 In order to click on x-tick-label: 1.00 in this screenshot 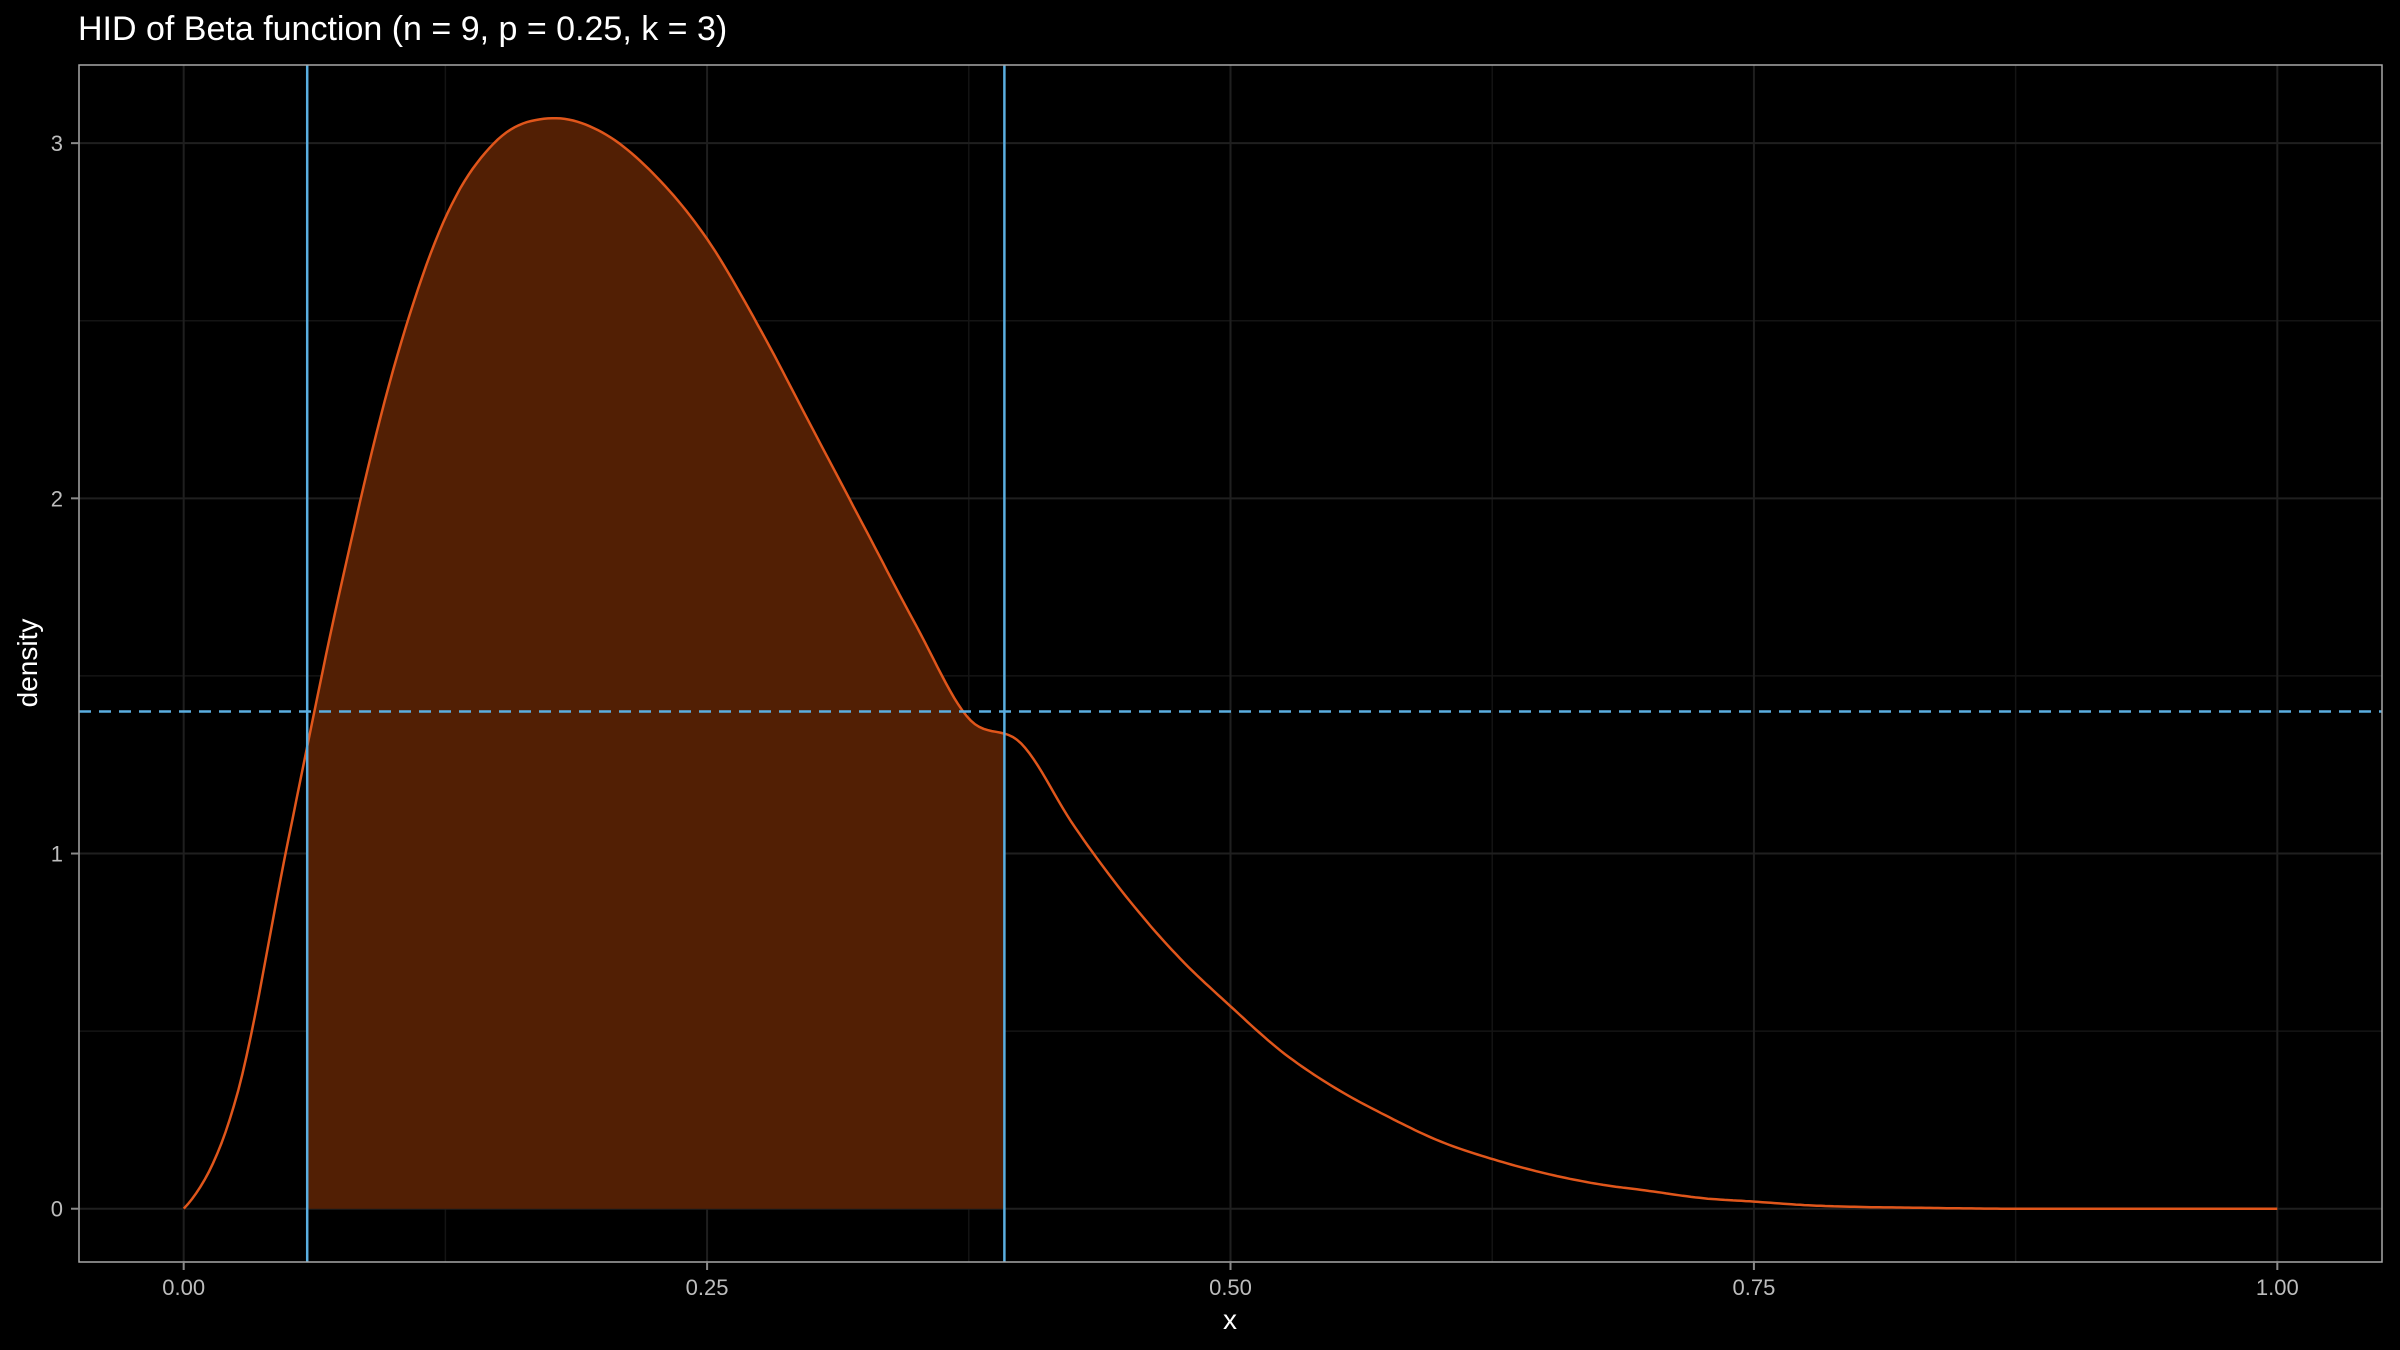, I will do `click(2277, 1287)`.